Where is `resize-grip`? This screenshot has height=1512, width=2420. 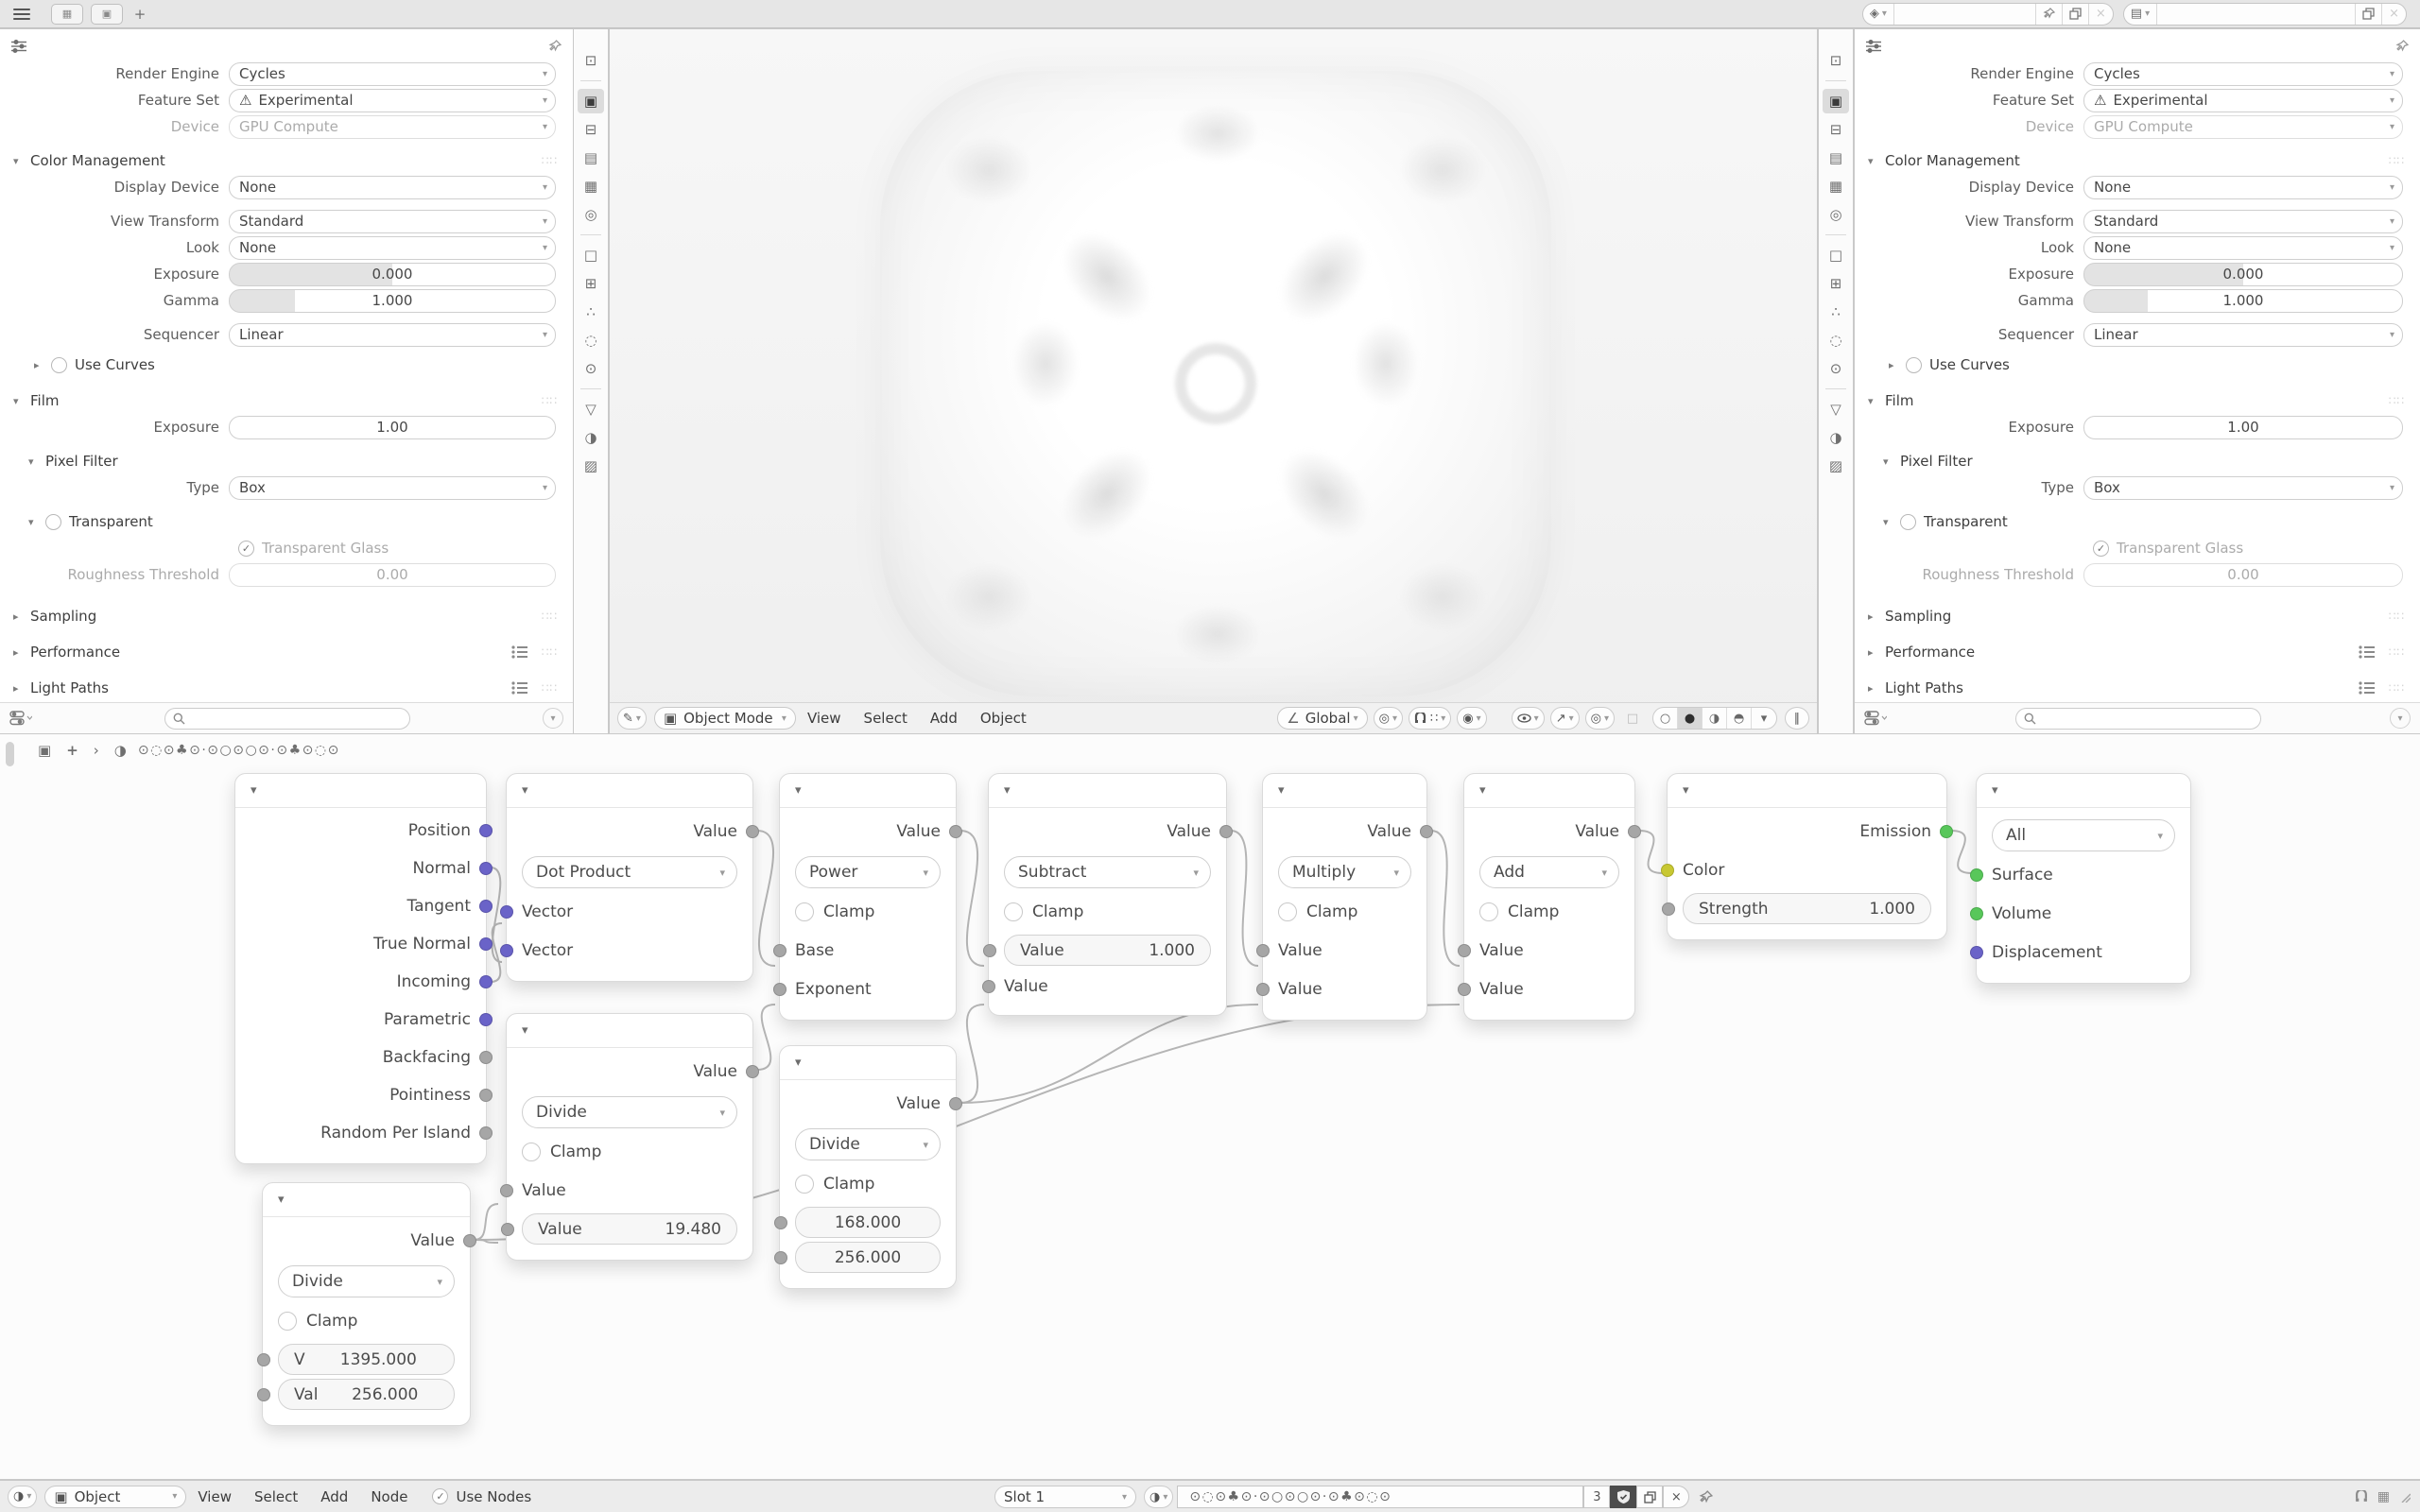 resize-grip is located at coordinates (2405, 1497).